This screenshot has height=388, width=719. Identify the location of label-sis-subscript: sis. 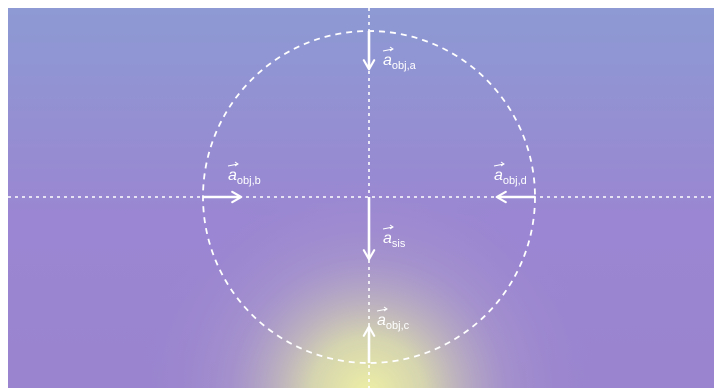
(399, 244).